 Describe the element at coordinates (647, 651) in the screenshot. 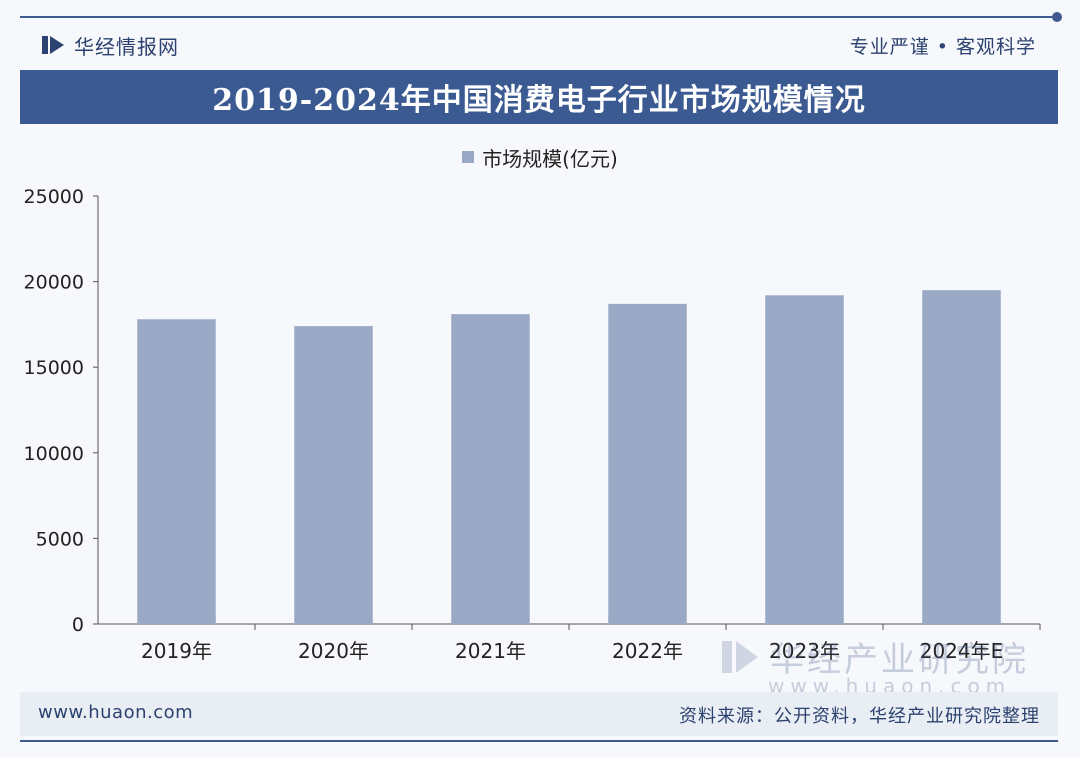

I see `x-tick-label: 2022年` at that location.